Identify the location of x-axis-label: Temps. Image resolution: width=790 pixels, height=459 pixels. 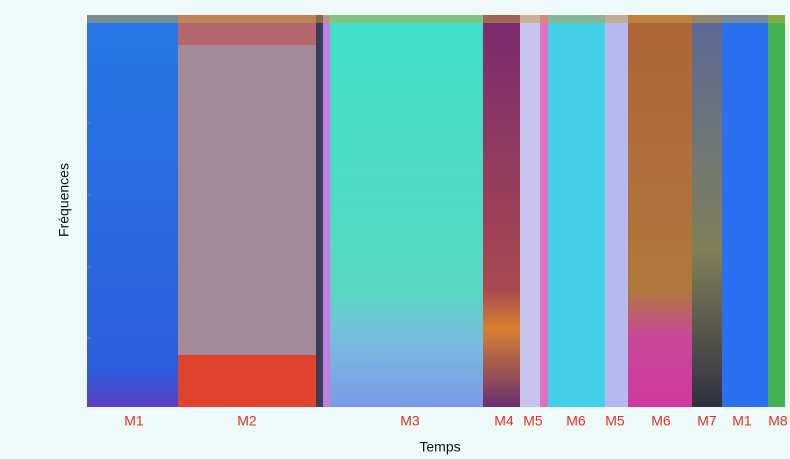
(439, 447).